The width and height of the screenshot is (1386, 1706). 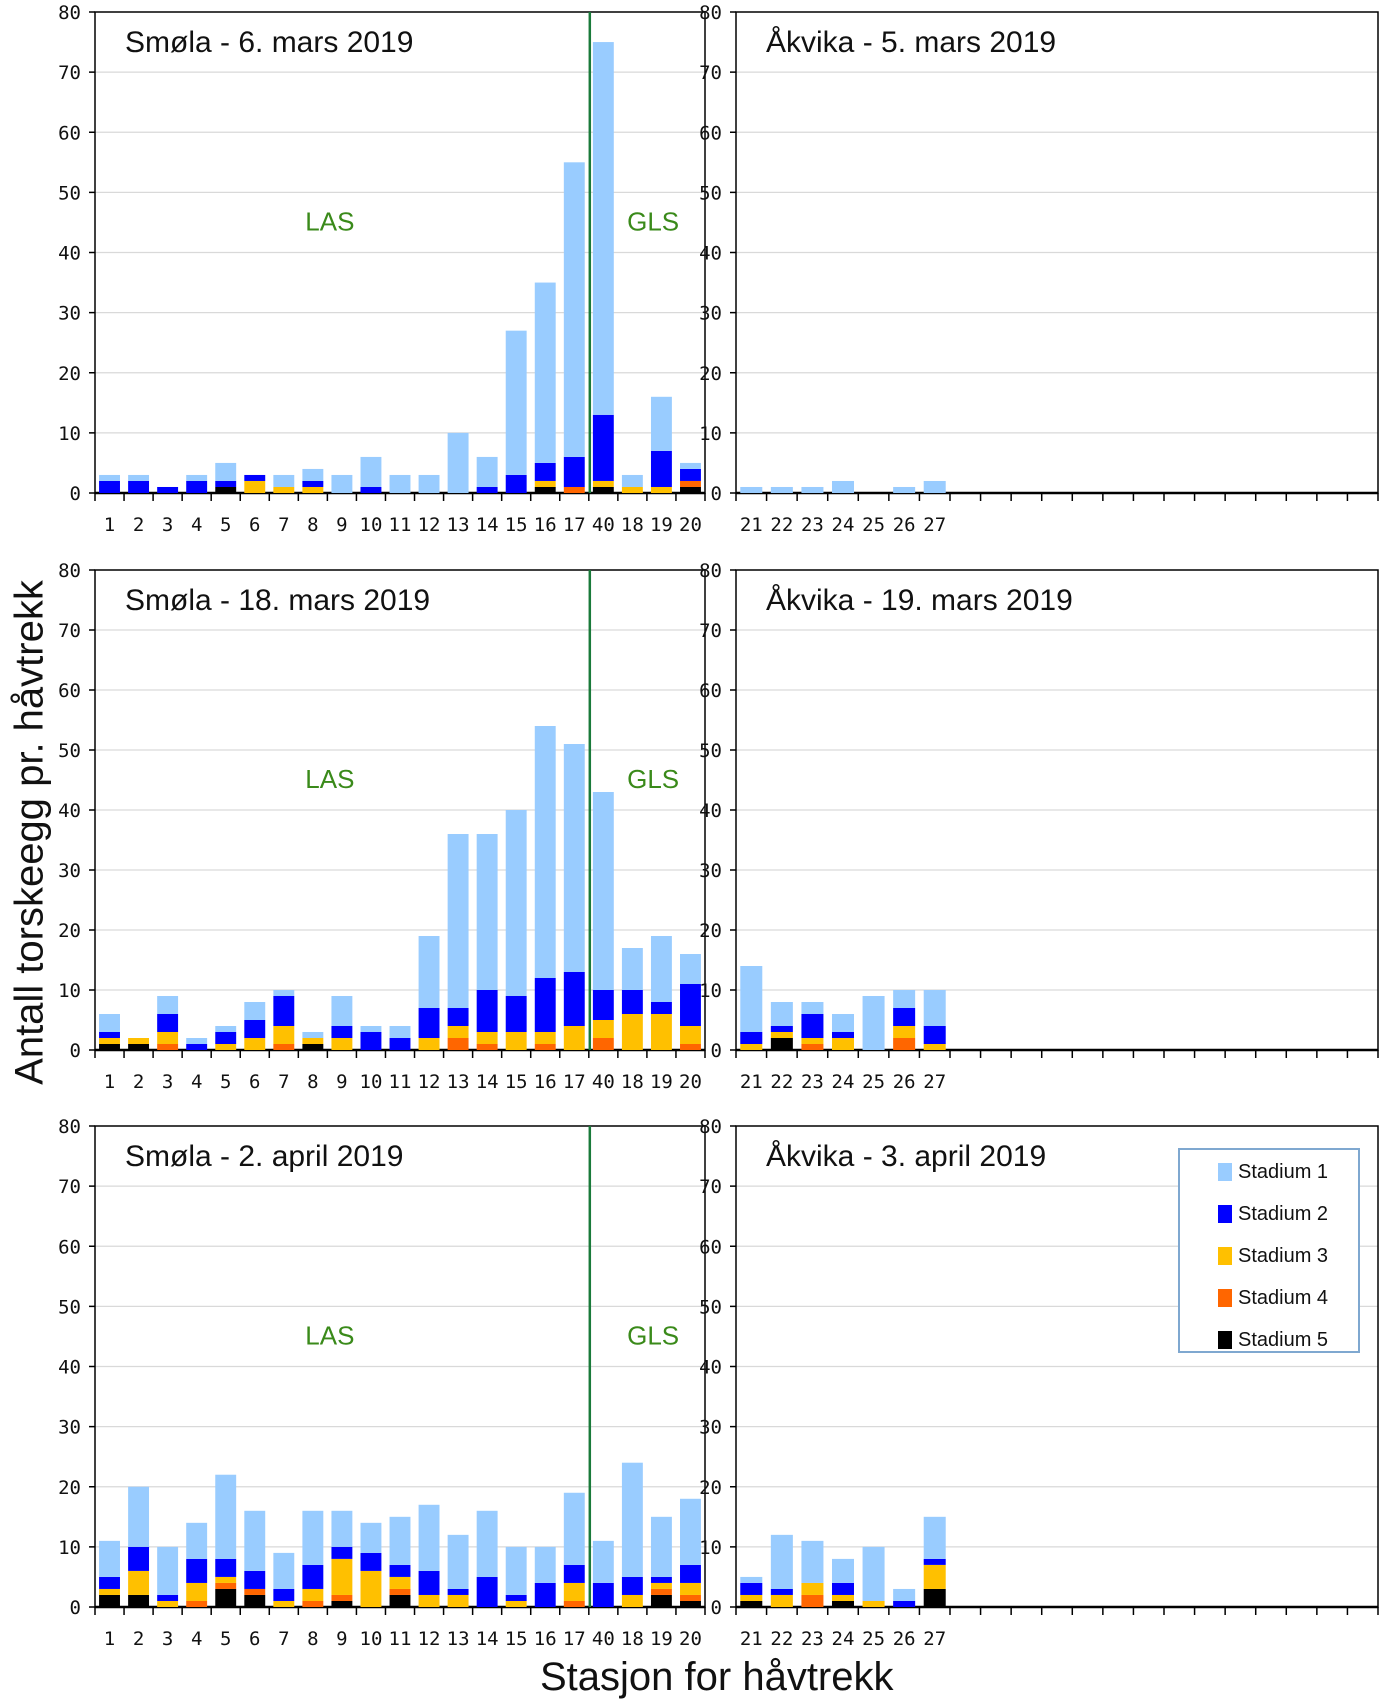 What do you see at coordinates (751, 1082) in the screenshot?
I see `panel-akvika-2-xtick-label: 21` at bounding box center [751, 1082].